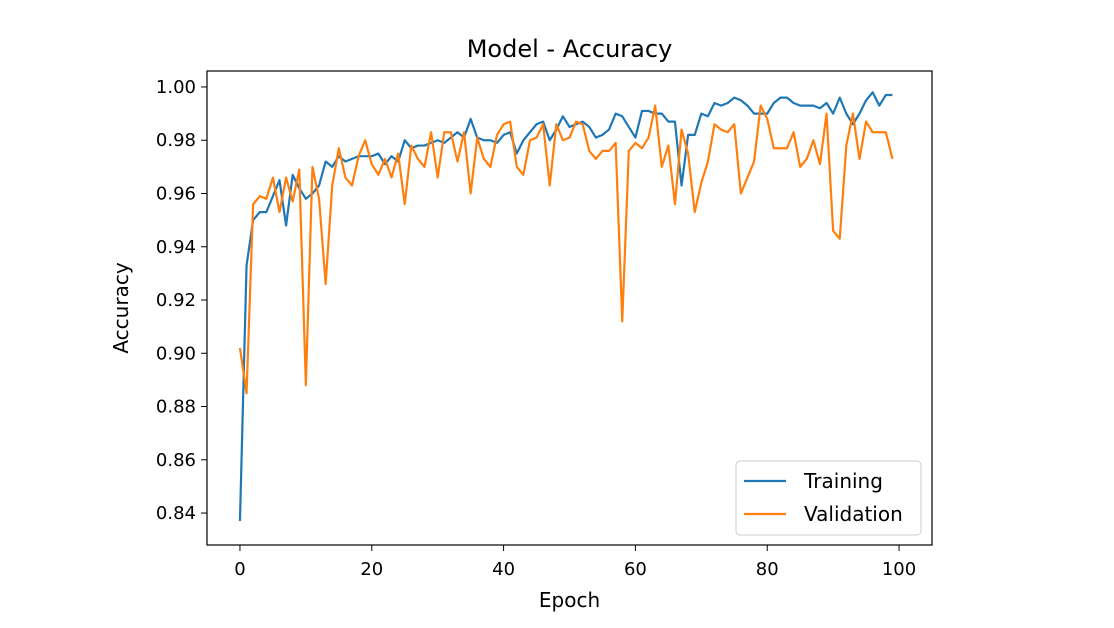 The image size is (1114, 628). Describe the element at coordinates (176, 353) in the screenshot. I see `y-tick-label: 0.90` at that location.